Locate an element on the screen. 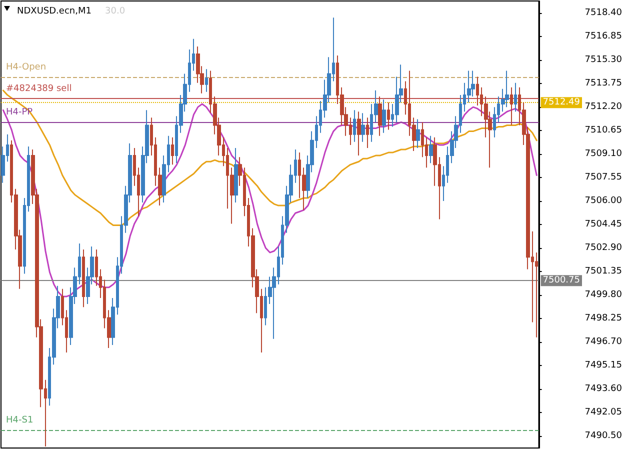 This screenshot has width=625, height=449. y-tick-label: 7493.60 is located at coordinates (603, 389).